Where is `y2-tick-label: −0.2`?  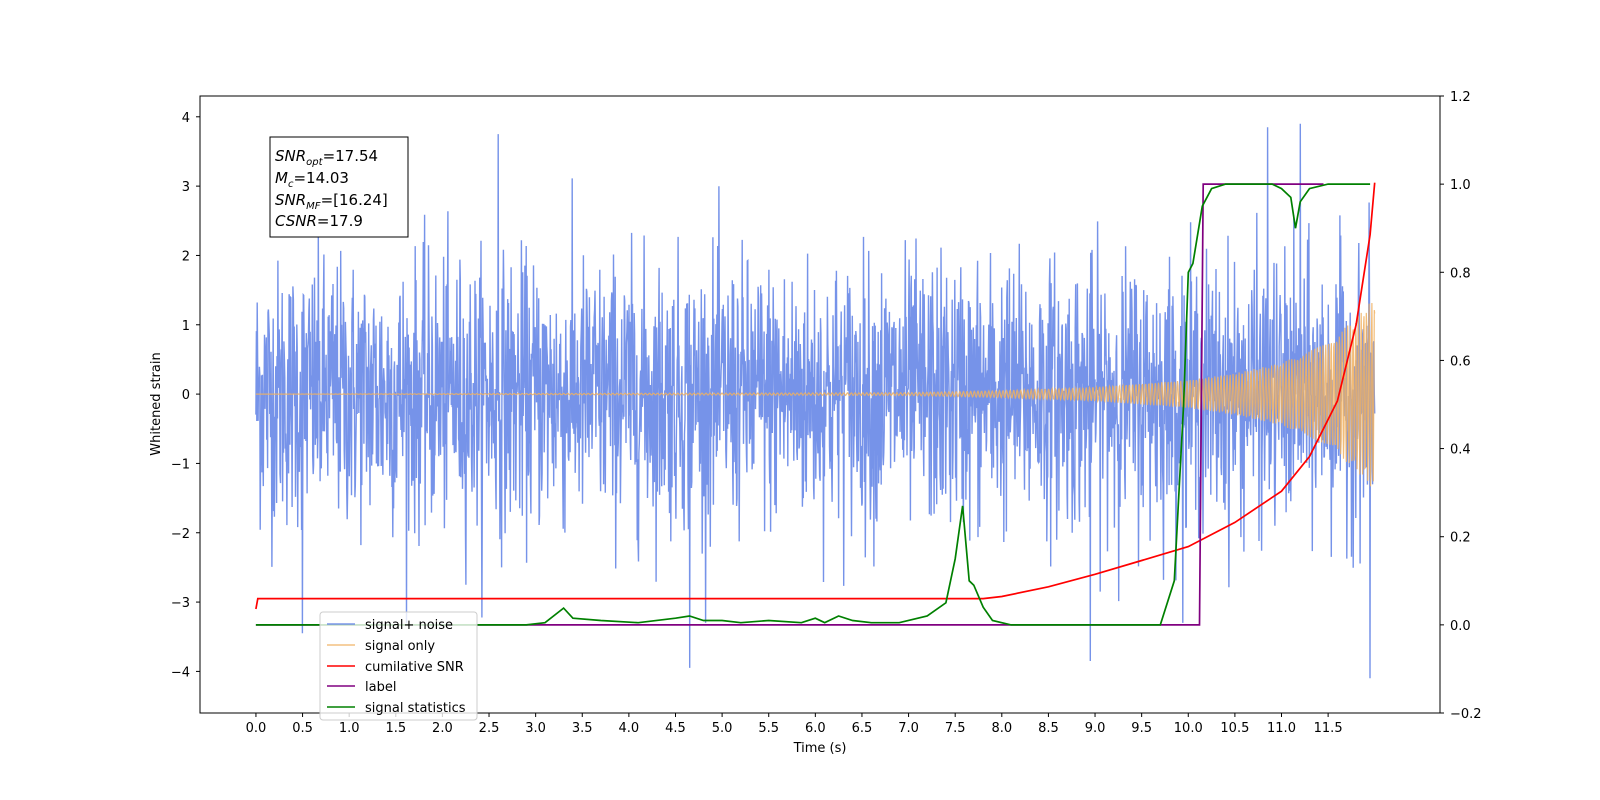 y2-tick-label: −0.2 is located at coordinates (1466, 714).